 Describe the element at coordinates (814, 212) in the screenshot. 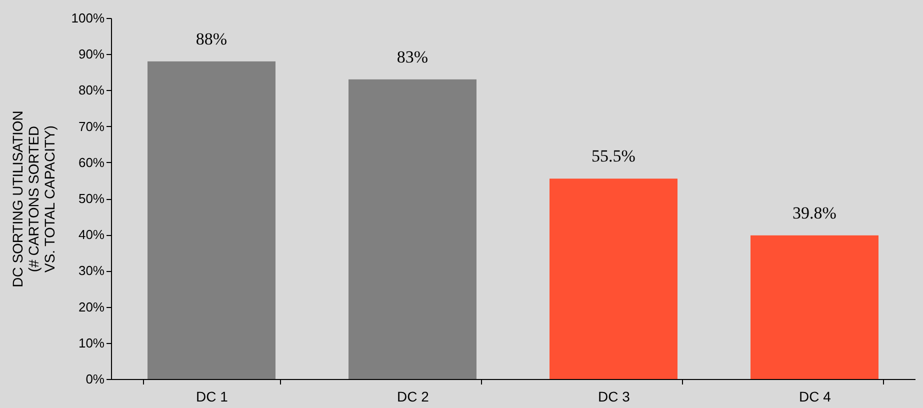

I see `data-label: 39.8%` at that location.